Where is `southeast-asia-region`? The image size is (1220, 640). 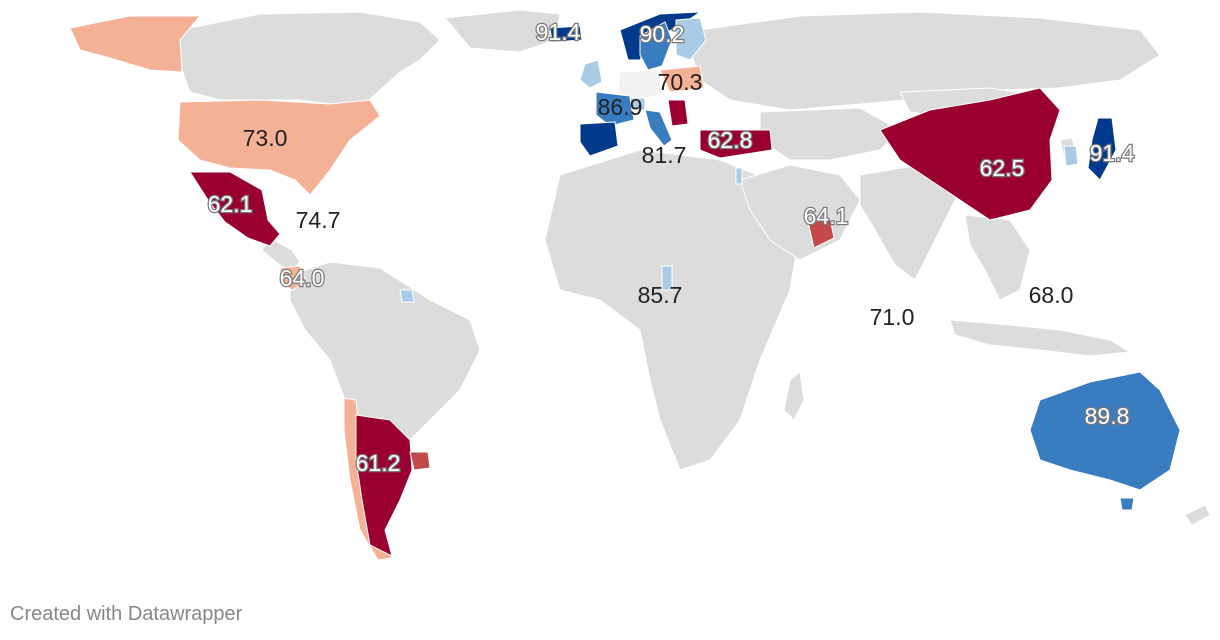 southeast-asia-region is located at coordinates (997, 257).